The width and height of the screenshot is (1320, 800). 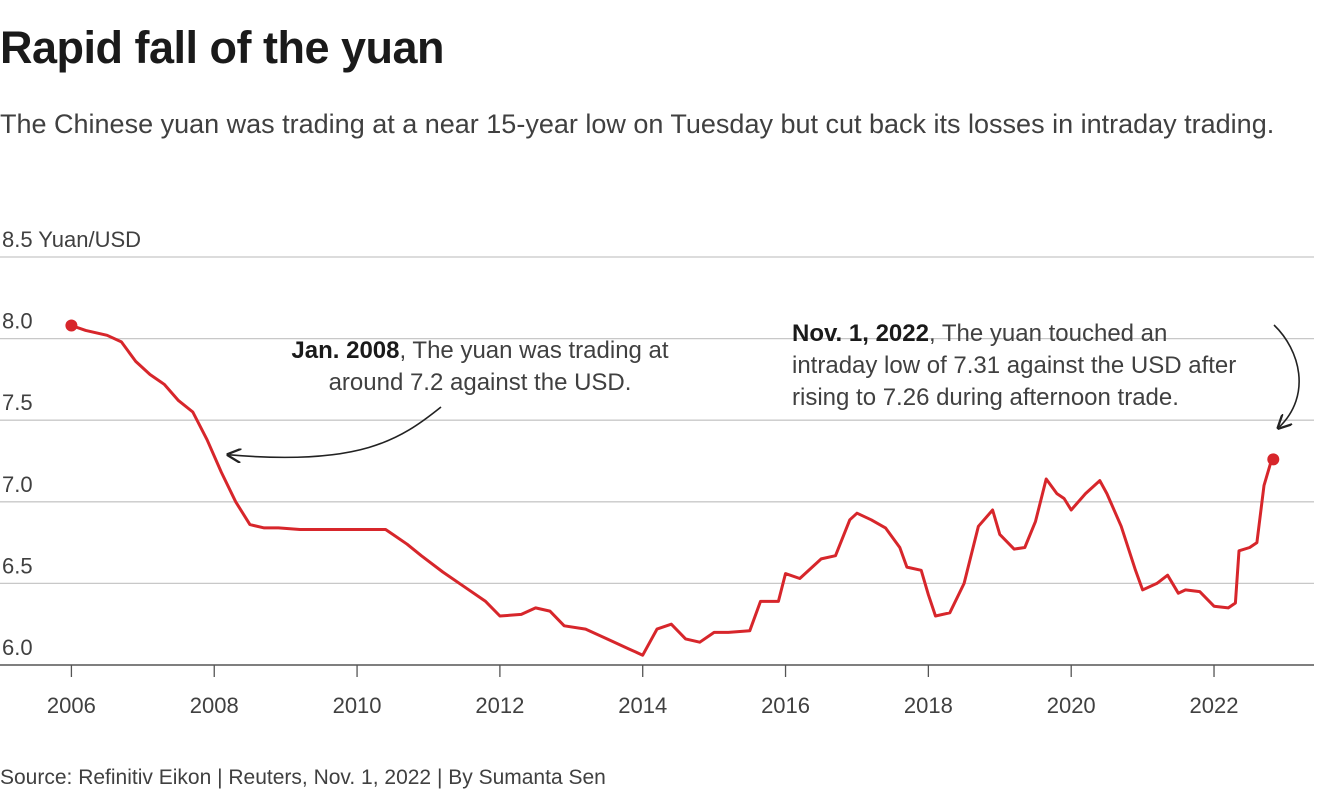 What do you see at coordinates (214, 705) in the screenshot?
I see `x-tick-label: 2008` at bounding box center [214, 705].